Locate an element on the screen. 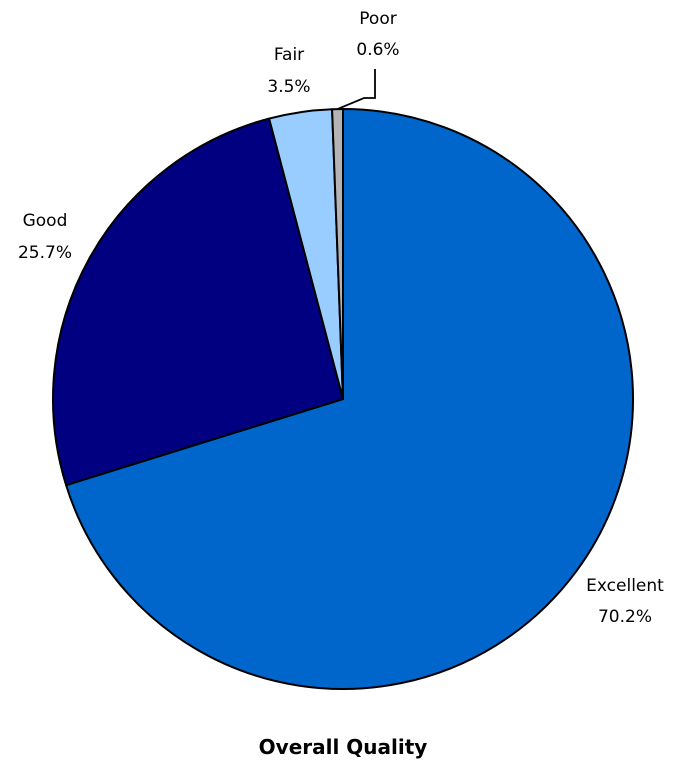  slice-label-poor: Poor is located at coordinates (377, 19).